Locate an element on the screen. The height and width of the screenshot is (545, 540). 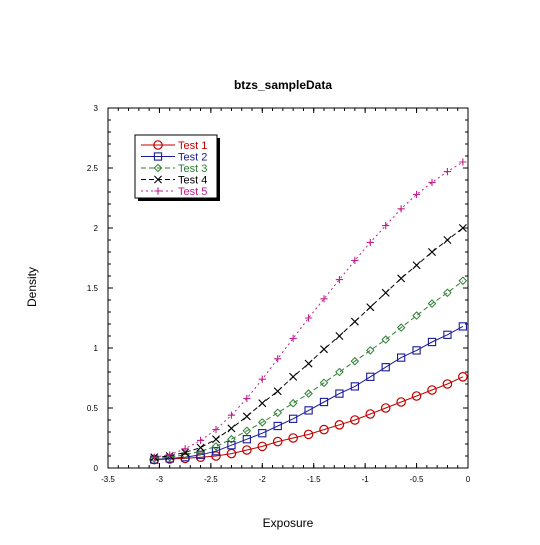
x-tick-label: -1.5 is located at coordinates (314, 479).